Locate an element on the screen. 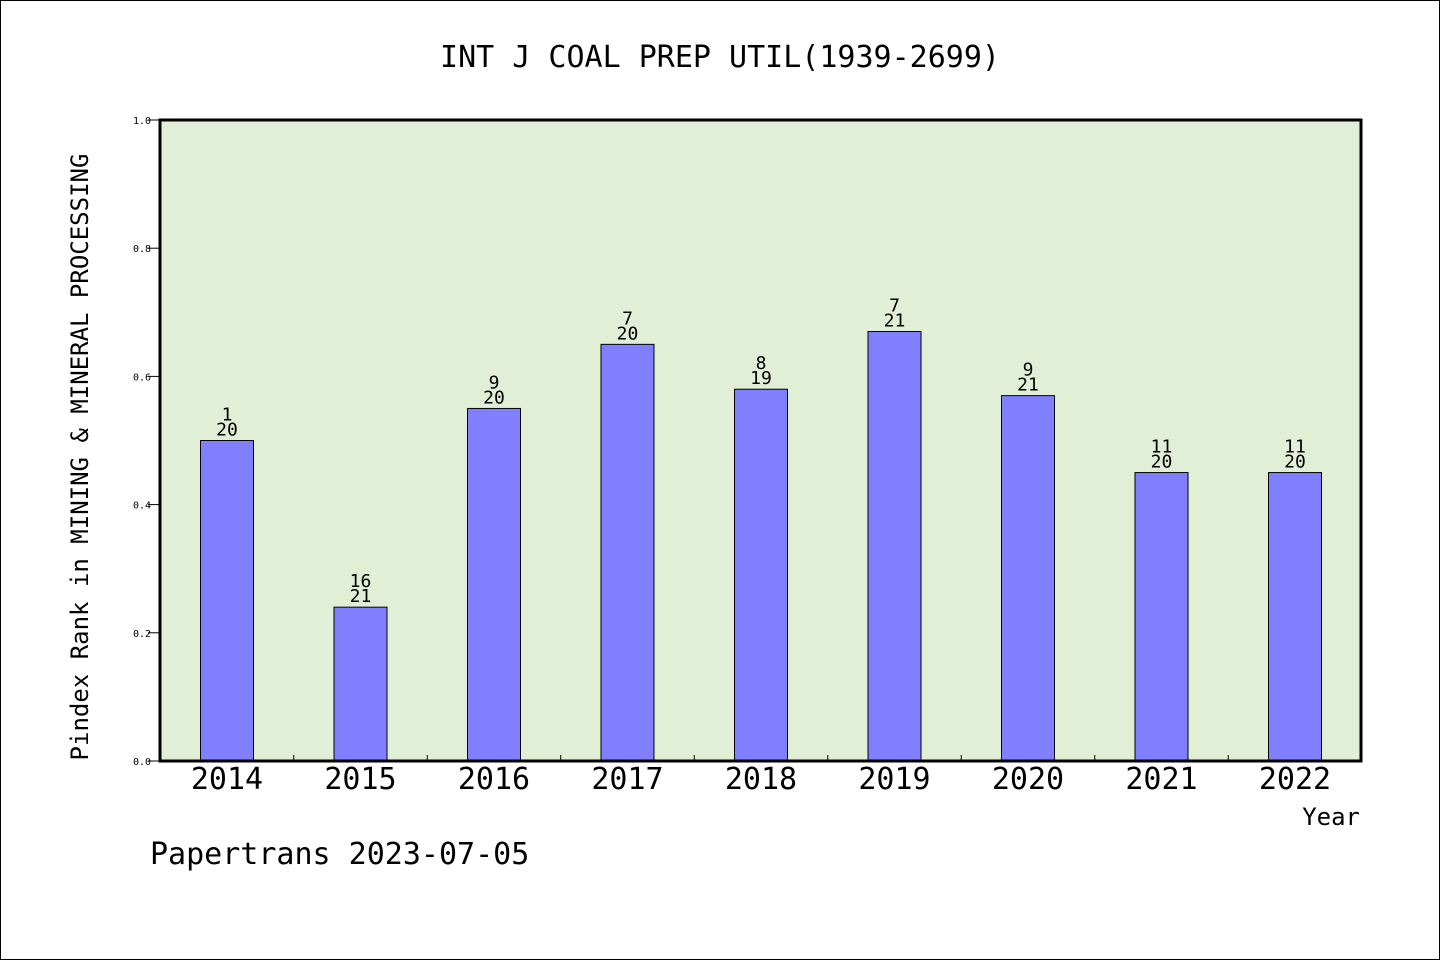  x-tick-label-2017: 2017 is located at coordinates (627, 779).